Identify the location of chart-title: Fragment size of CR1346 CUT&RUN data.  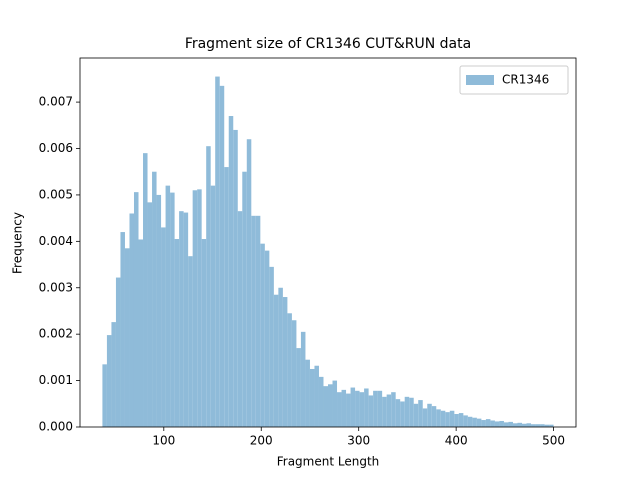
(328, 44).